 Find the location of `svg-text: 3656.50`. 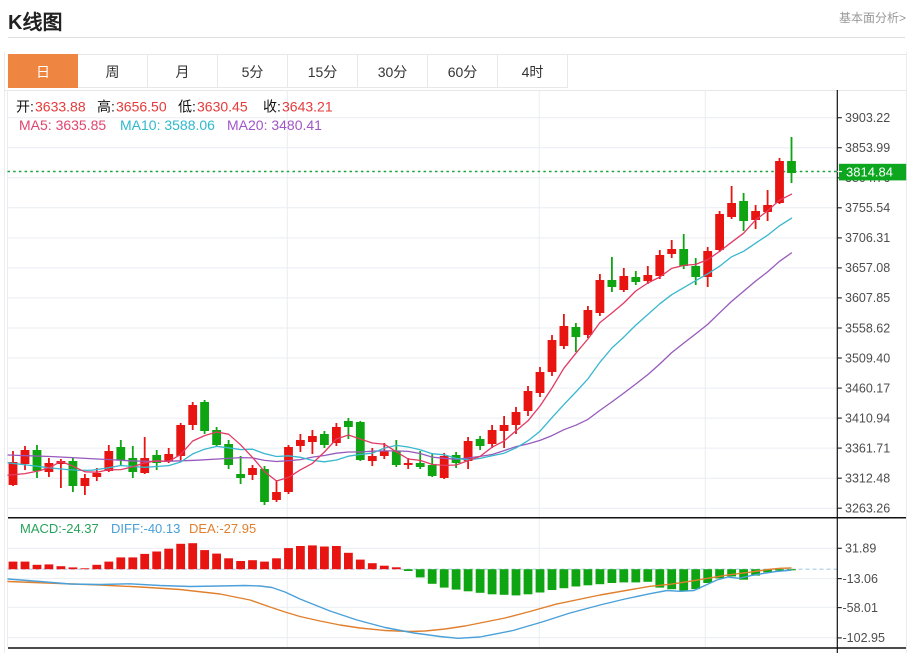

svg-text: 3656.50 is located at coordinates (141, 106).